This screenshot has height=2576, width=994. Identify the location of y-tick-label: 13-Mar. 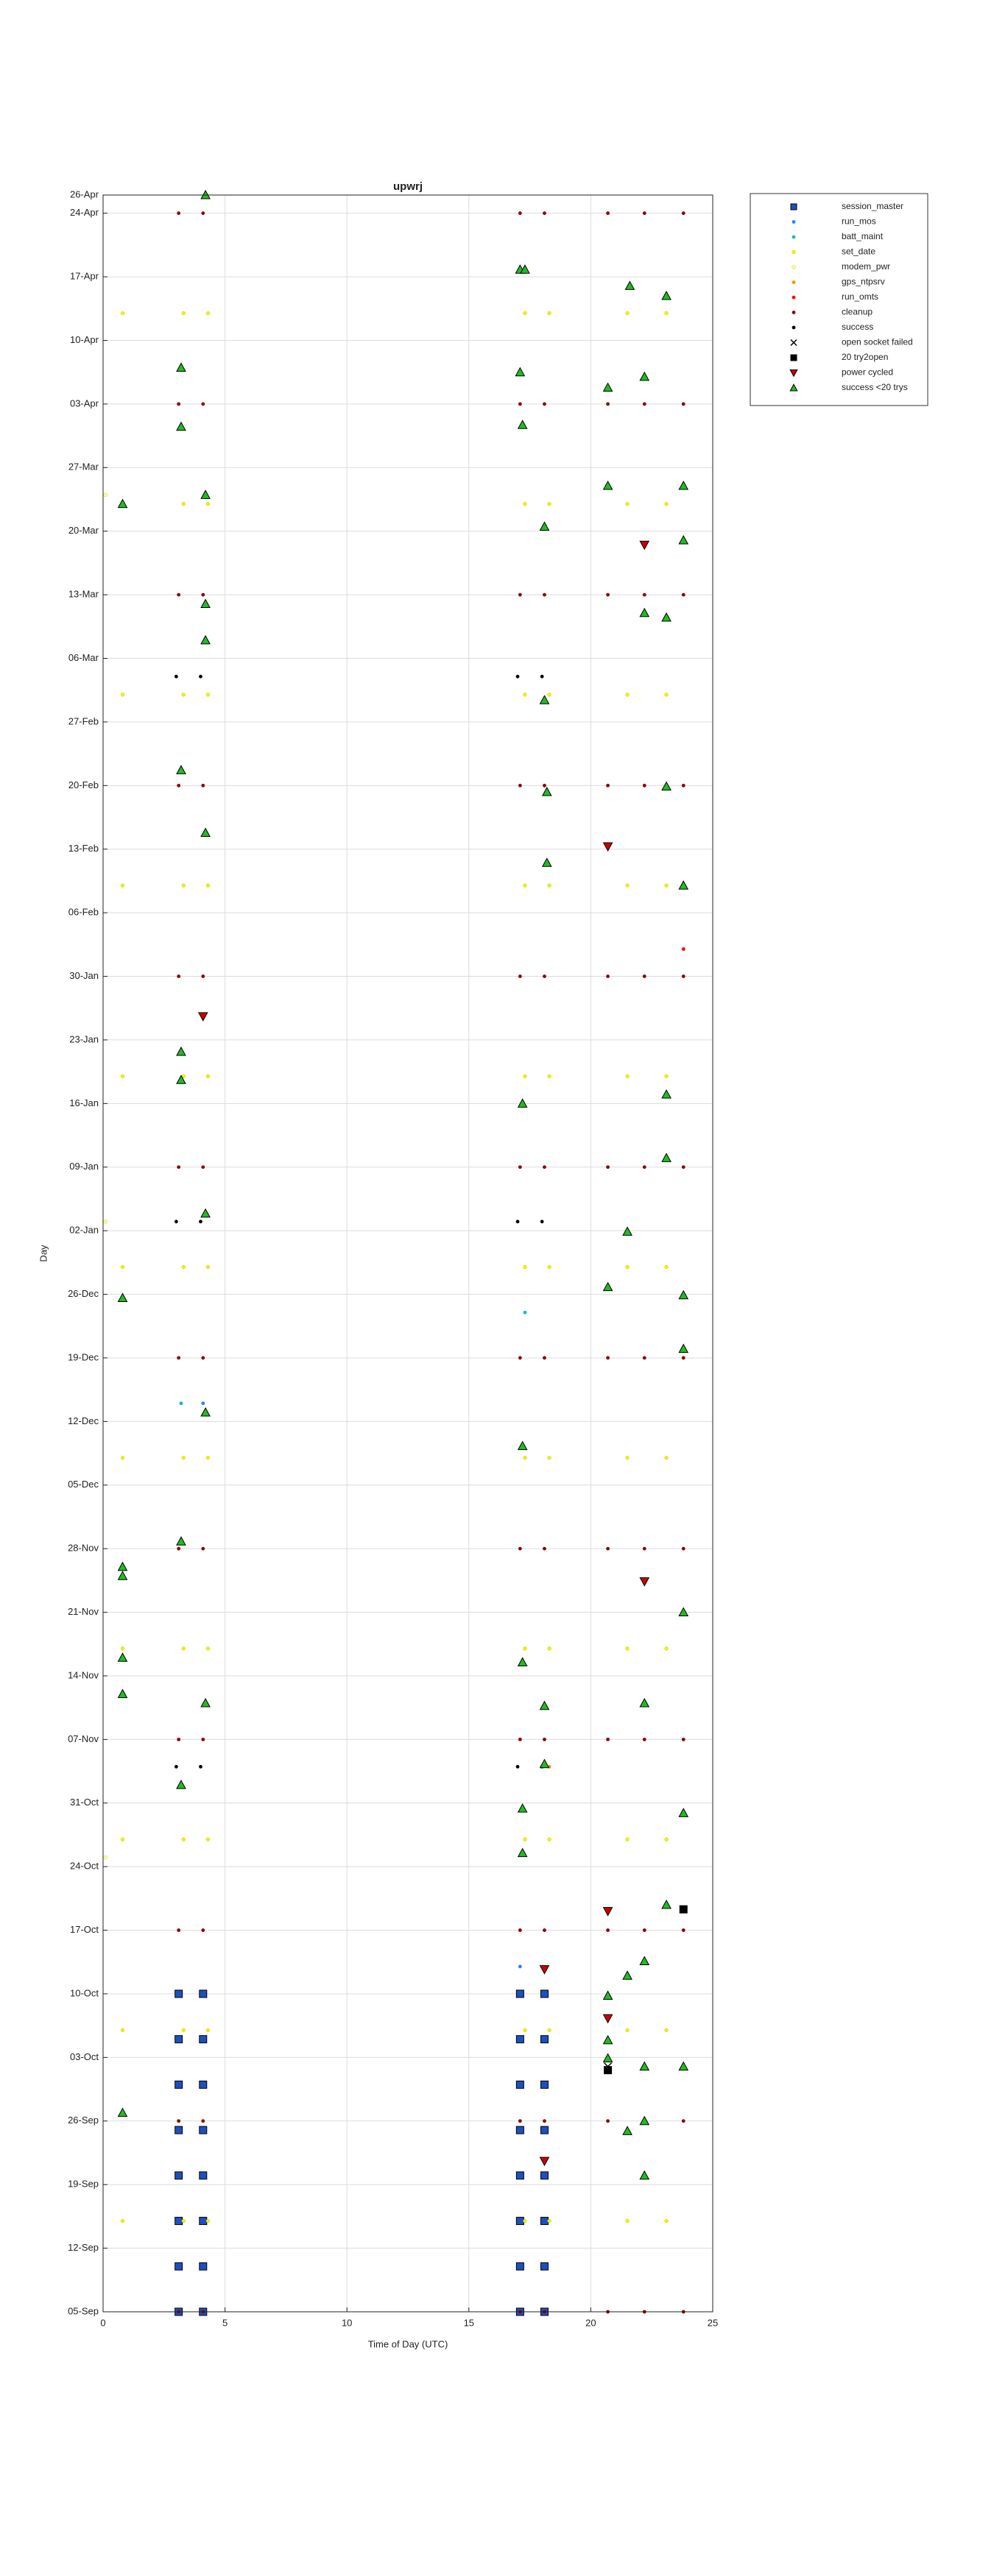
(83, 594).